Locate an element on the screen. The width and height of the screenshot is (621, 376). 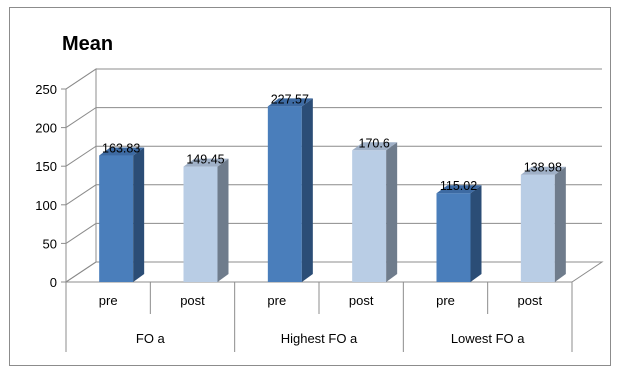
data-label: 163.83 is located at coordinates (121, 149).